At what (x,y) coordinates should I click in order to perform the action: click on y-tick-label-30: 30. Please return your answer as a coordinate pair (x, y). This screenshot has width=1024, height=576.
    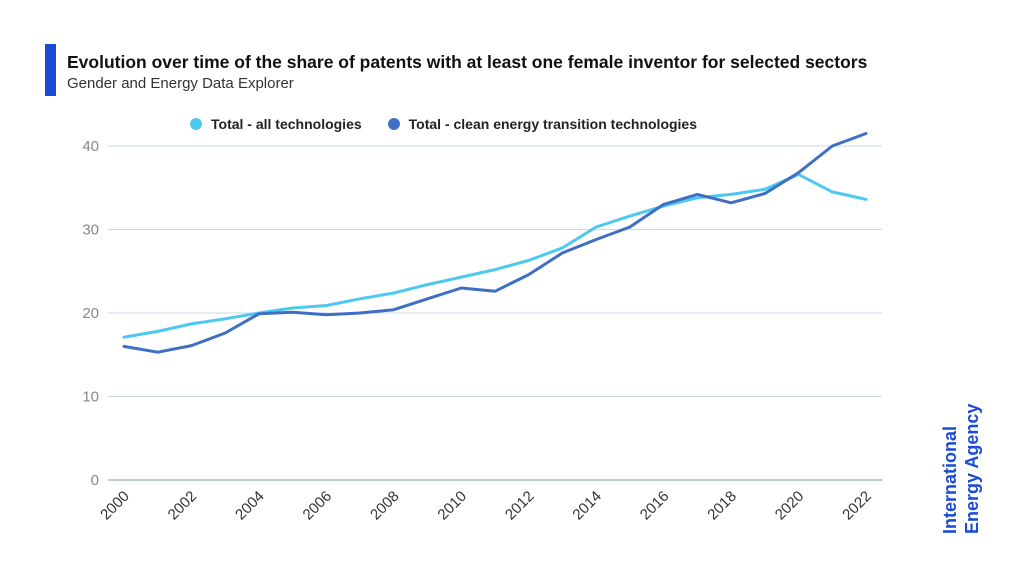
    Looking at the image, I should click on (90, 230).